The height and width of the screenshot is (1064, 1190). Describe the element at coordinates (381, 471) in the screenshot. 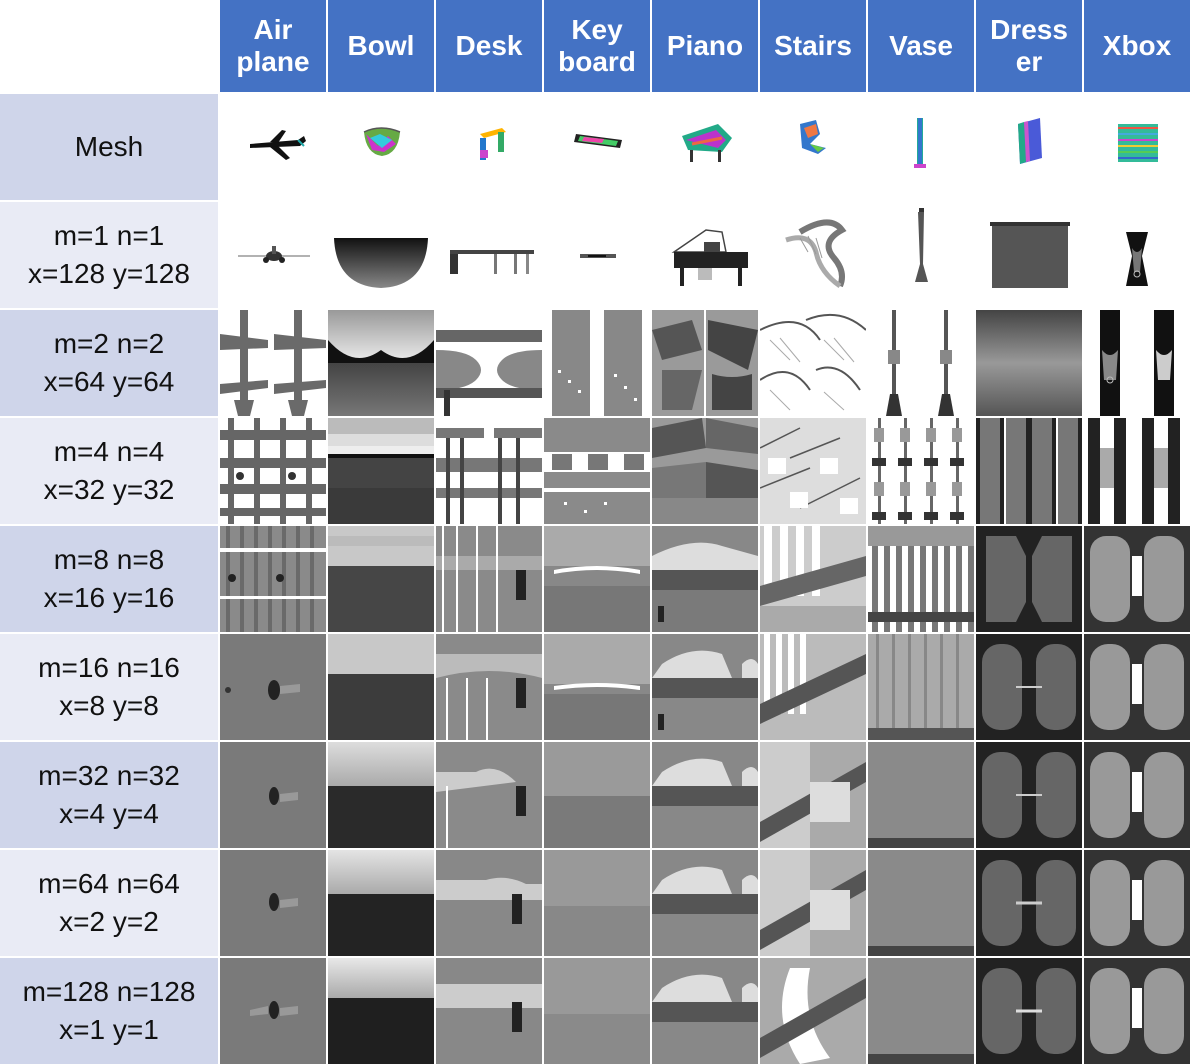

I see `depth-bowl-m4` at that location.